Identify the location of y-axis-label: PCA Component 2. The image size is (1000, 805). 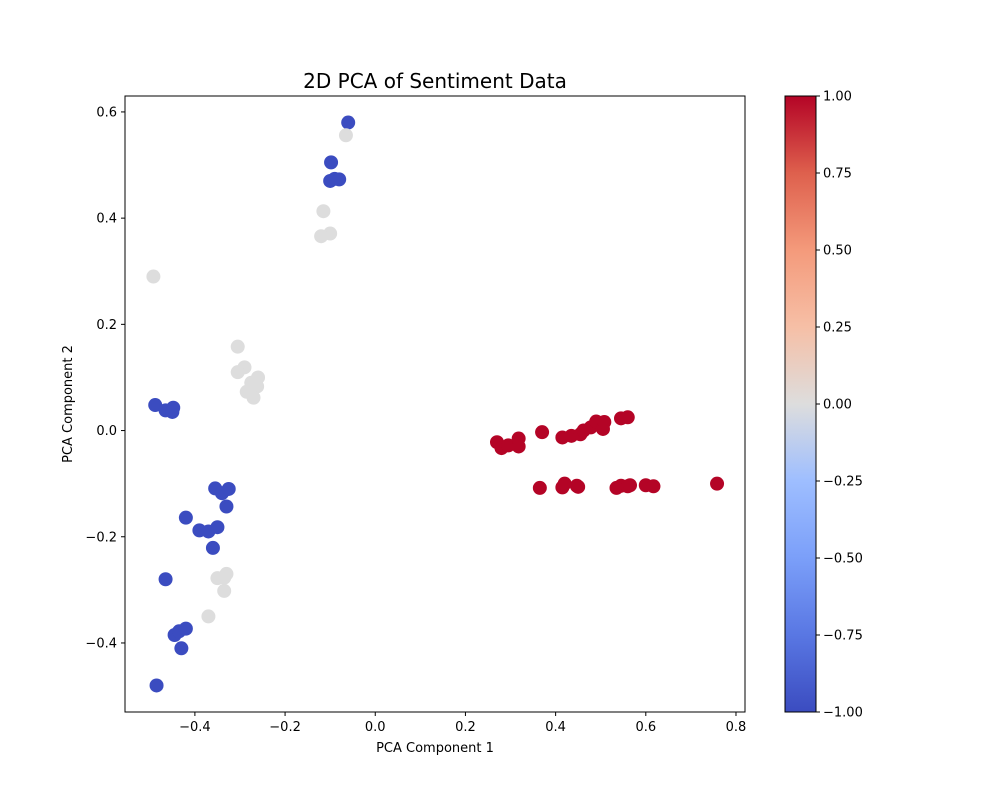
(68, 404).